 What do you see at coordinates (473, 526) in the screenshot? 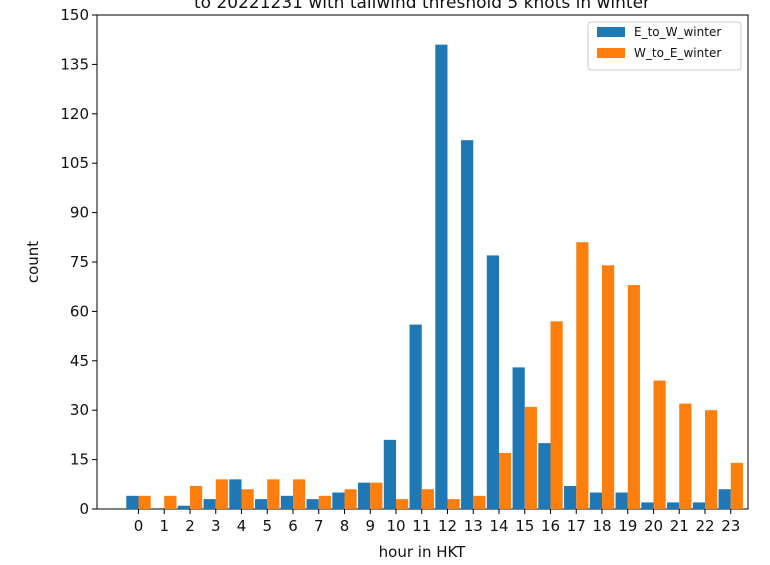
I see `x-tick-label: 13` at bounding box center [473, 526].